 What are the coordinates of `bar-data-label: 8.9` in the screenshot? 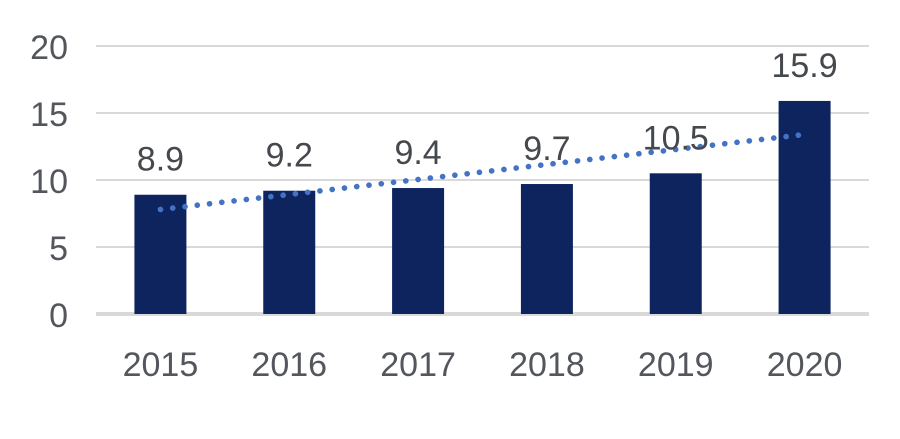 It's located at (160, 160).